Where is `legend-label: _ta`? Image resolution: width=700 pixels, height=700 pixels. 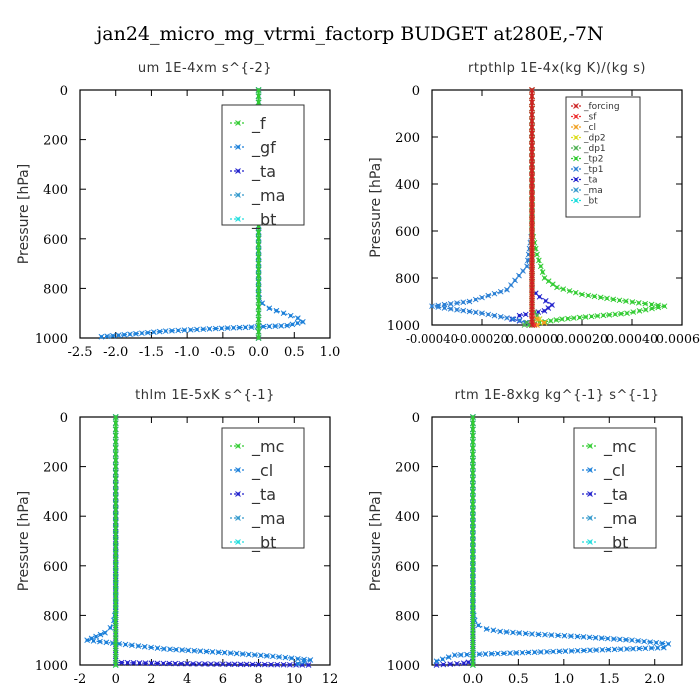 legend-label: _ta is located at coordinates (590, 181).